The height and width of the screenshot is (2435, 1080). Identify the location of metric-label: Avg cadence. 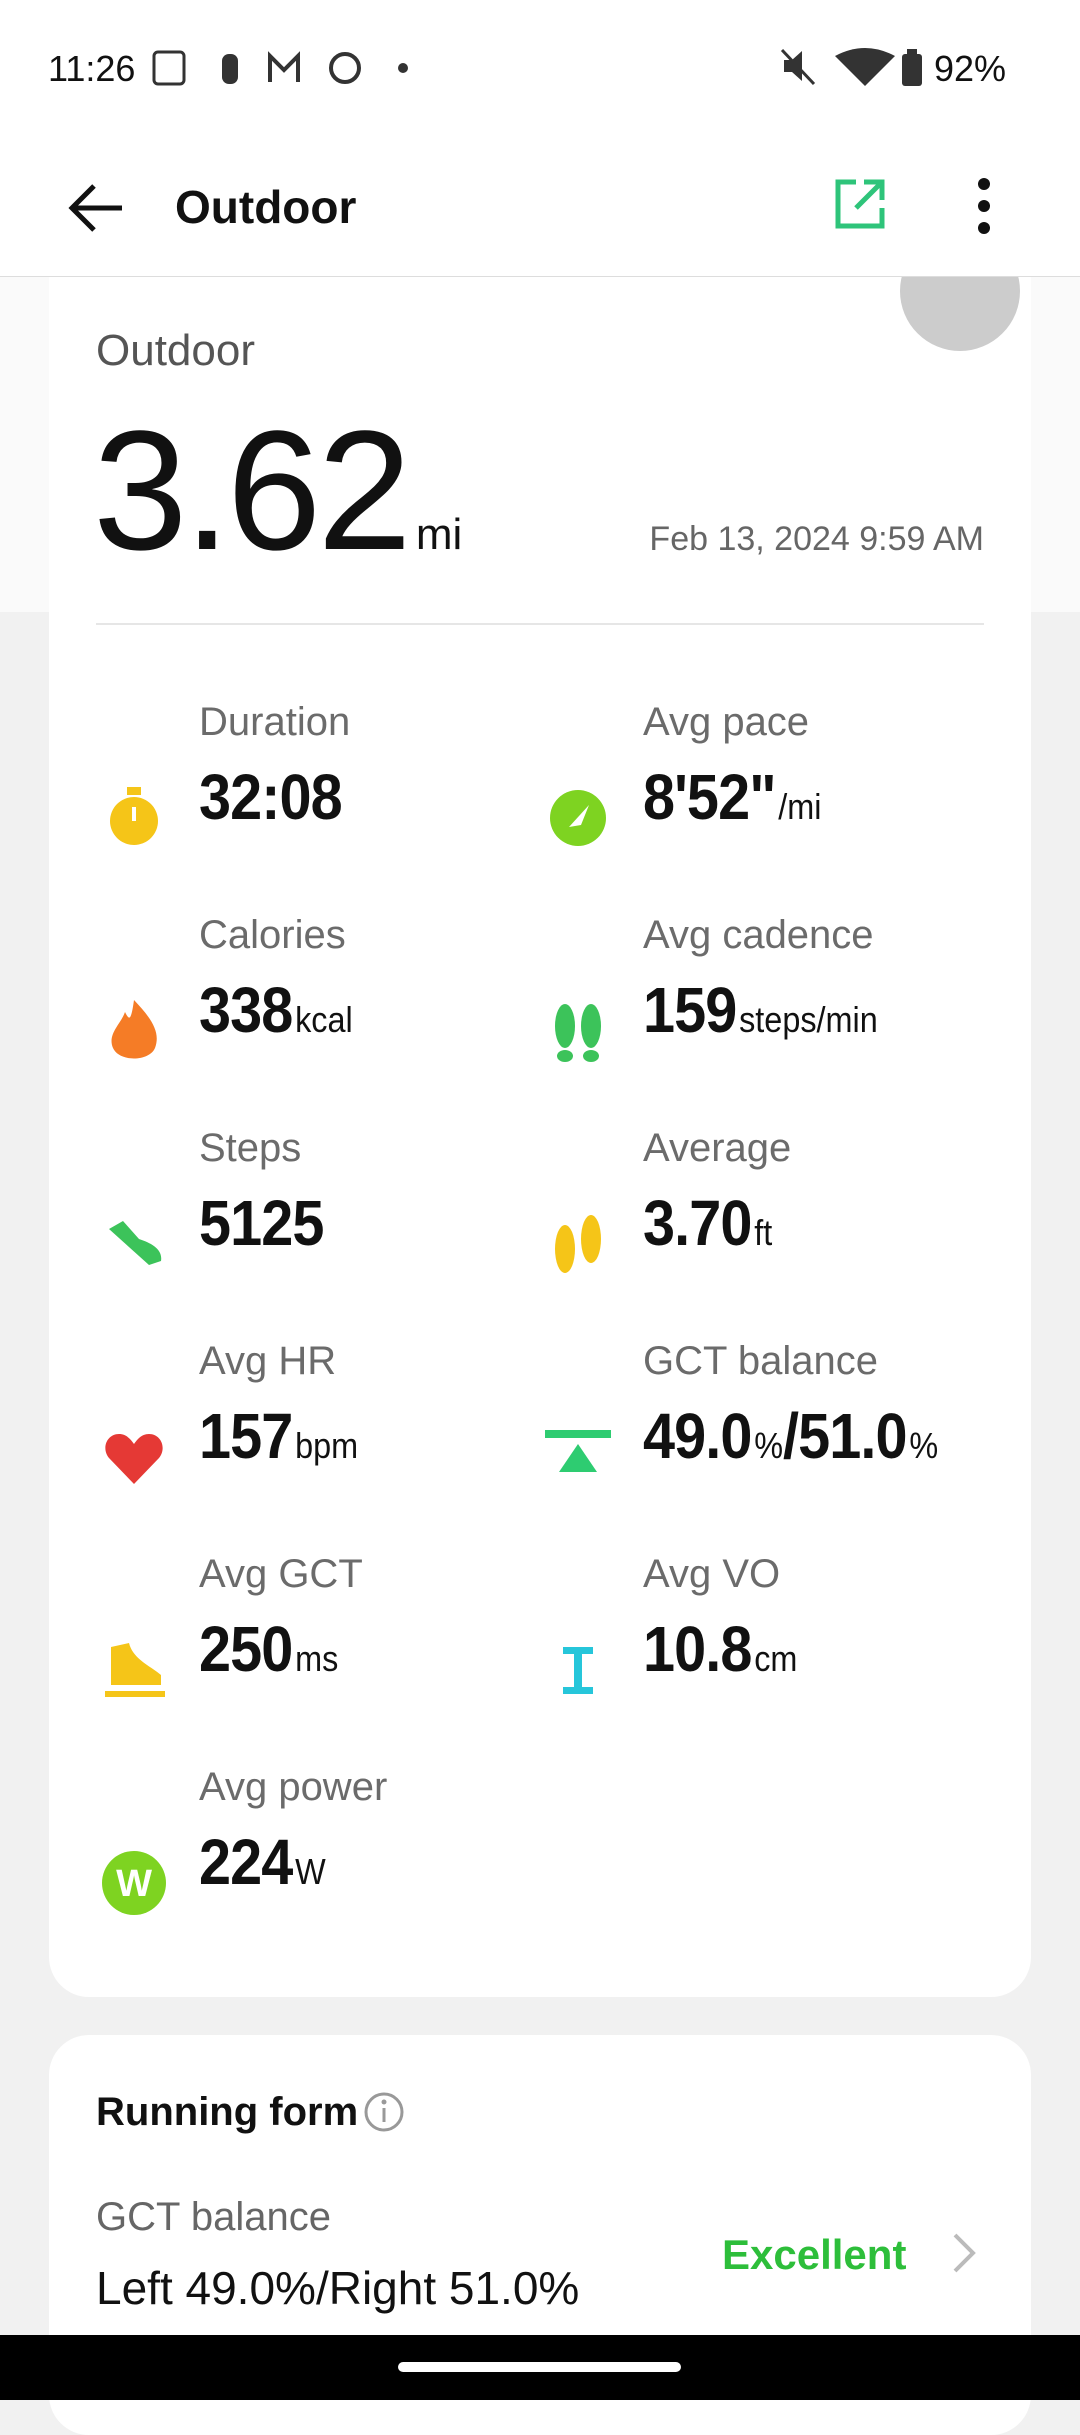
(758, 935).